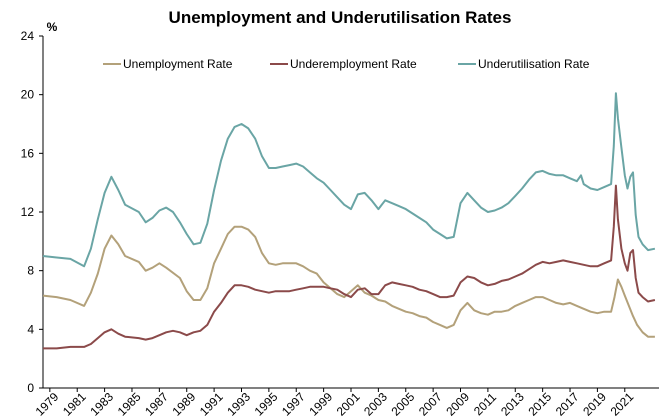 This screenshot has height=420, width=671. I want to click on legend-label: Underemployment Rate, so click(353, 64).